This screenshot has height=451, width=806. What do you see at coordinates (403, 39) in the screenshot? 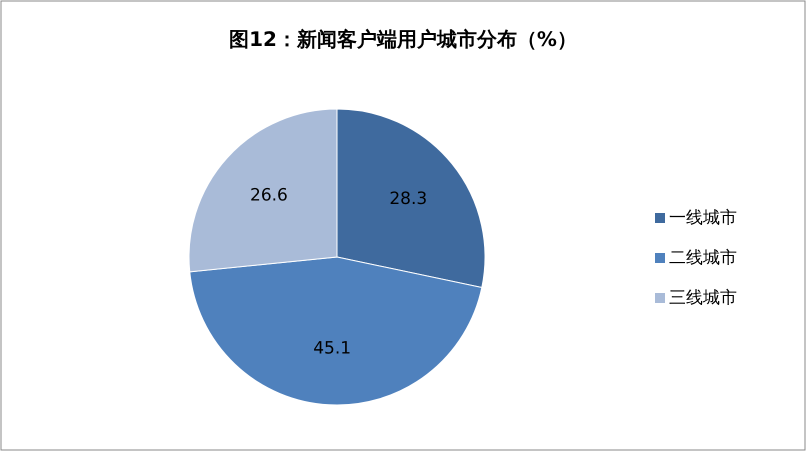
I see `chart-title: 图12：新闻客户端用户城市分布（%）` at bounding box center [403, 39].